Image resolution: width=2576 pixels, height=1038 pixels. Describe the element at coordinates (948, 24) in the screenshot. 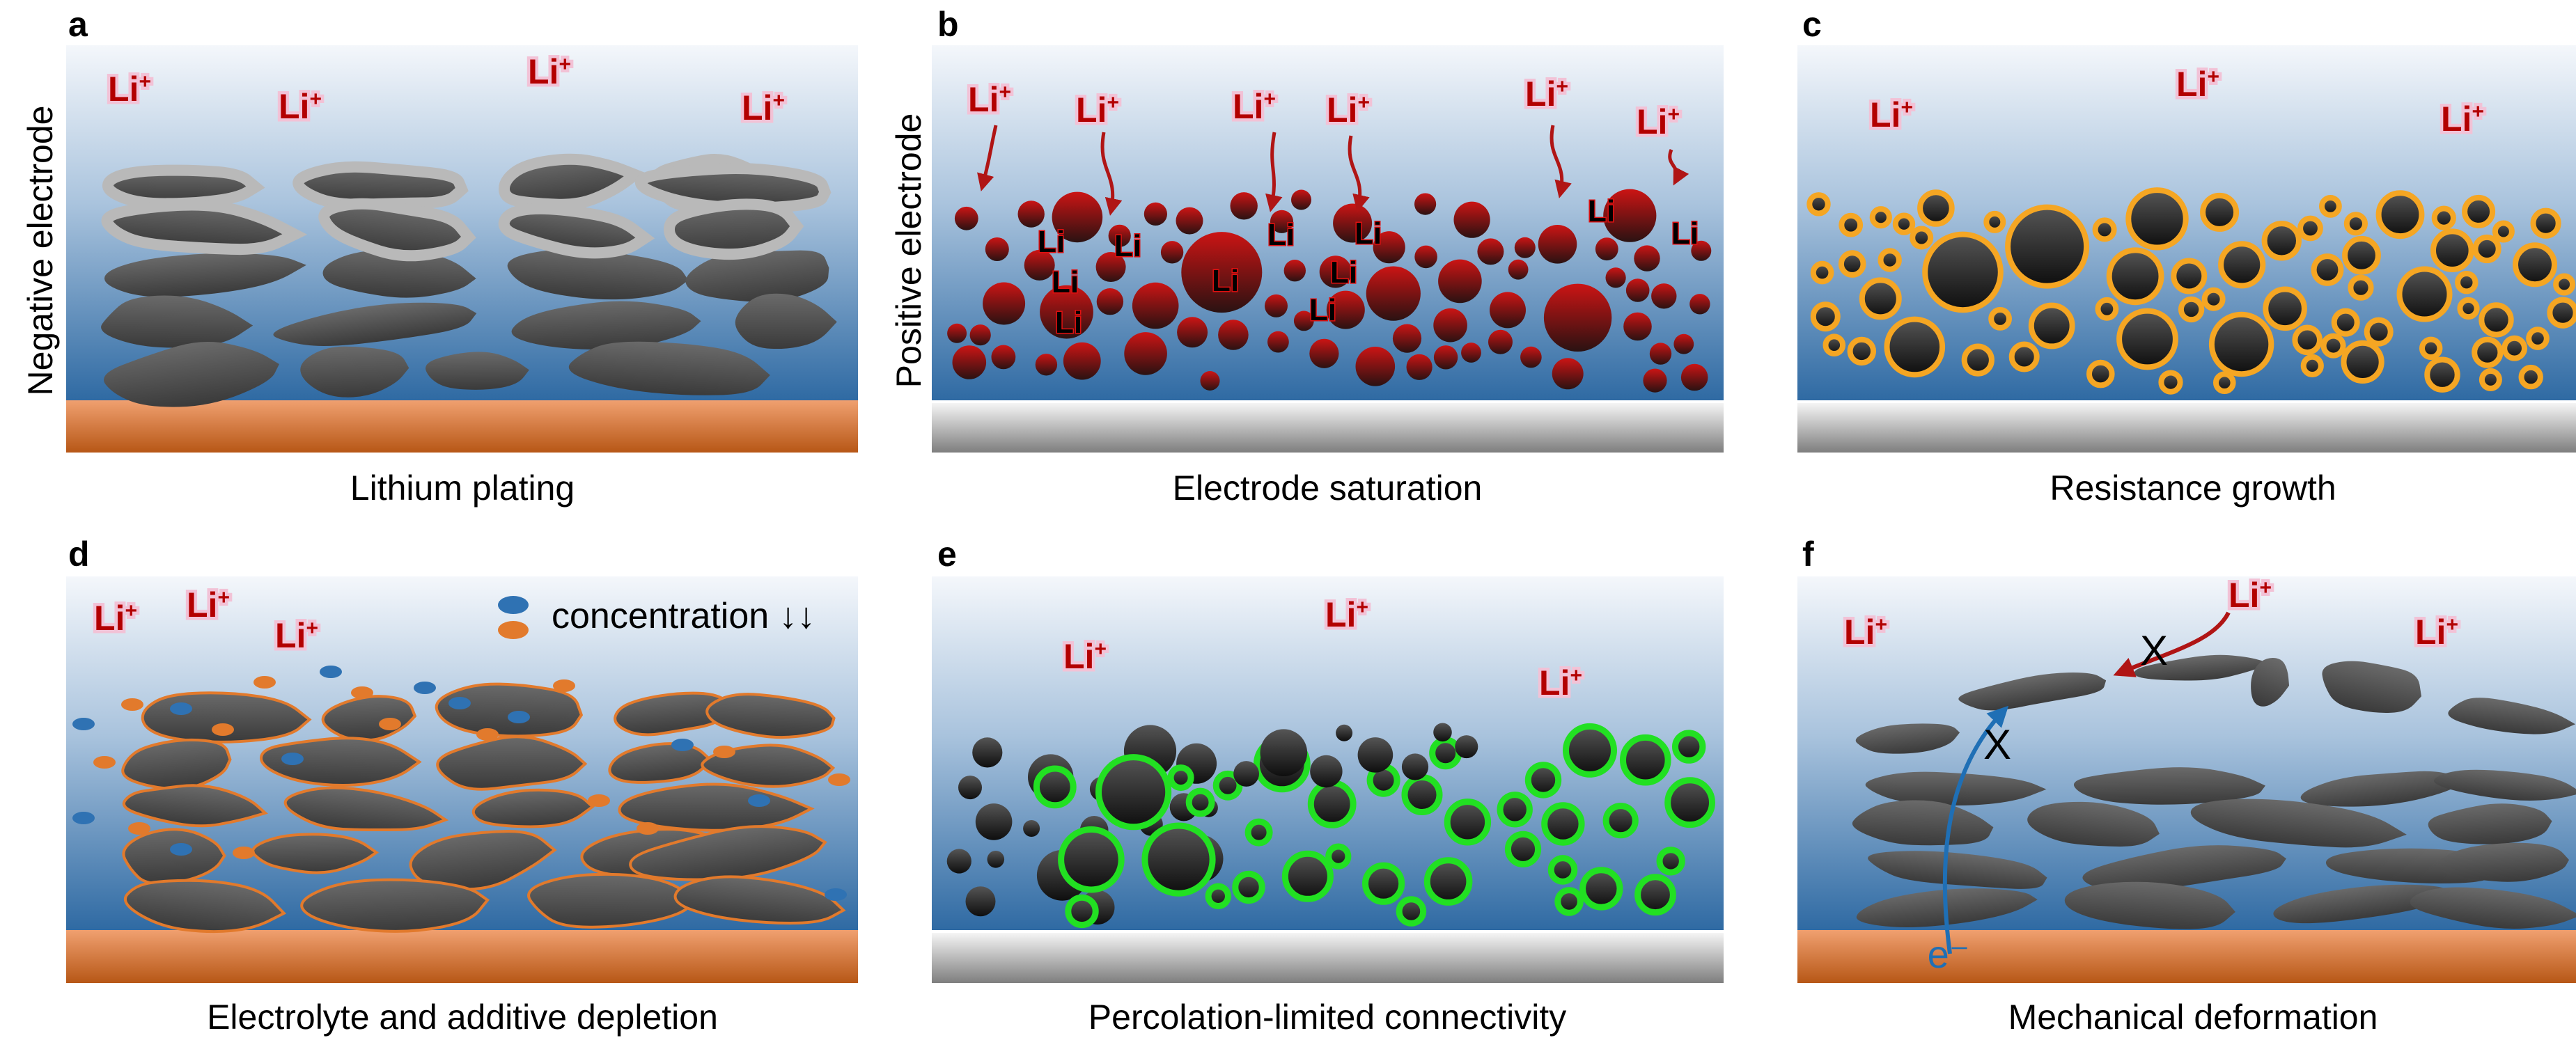

I see `panel-letter-b: b` at that location.